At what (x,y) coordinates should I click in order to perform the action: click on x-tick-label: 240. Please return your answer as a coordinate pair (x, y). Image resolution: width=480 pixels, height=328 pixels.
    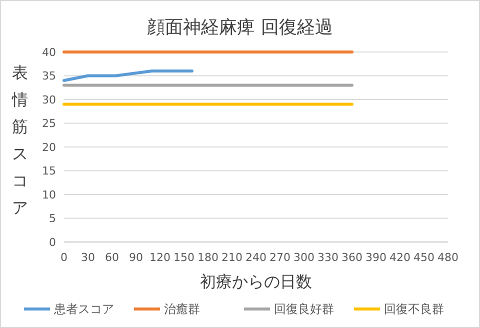
    Looking at the image, I should click on (256, 257).